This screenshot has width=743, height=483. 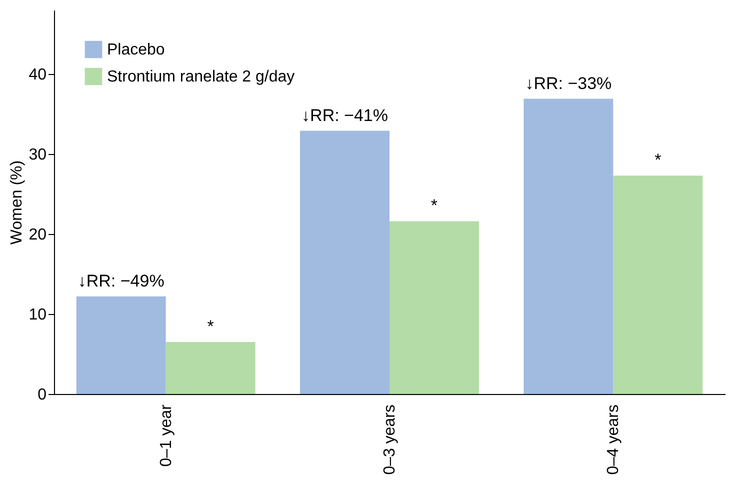 What do you see at coordinates (17, 202) in the screenshot?
I see `y-axis-title: Women (%)` at bounding box center [17, 202].